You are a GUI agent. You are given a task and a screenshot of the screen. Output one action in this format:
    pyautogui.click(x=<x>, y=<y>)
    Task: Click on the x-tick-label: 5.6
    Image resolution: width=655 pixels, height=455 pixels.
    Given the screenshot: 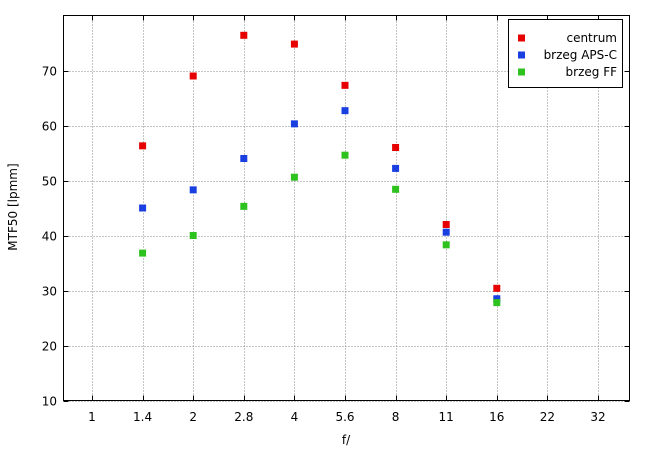 What is the action you would take?
    pyautogui.click(x=344, y=417)
    